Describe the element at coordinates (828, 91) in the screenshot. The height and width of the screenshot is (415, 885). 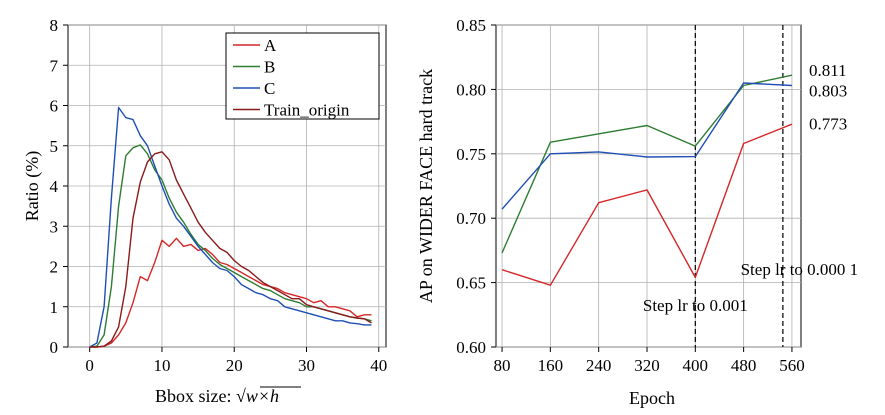
I see `end-value-label: 0.803` at that location.